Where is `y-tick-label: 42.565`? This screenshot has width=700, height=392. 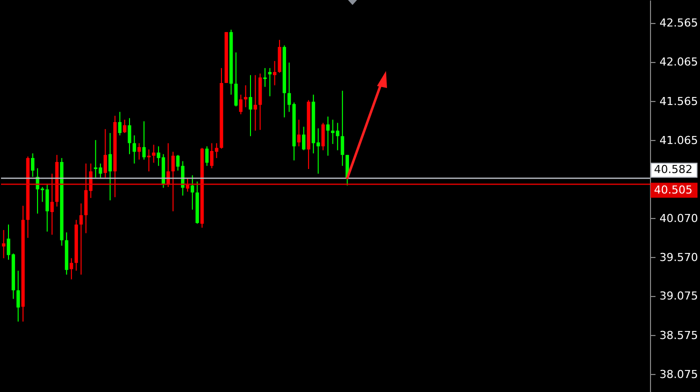 y-tick-label: 42.565 is located at coordinates (679, 23).